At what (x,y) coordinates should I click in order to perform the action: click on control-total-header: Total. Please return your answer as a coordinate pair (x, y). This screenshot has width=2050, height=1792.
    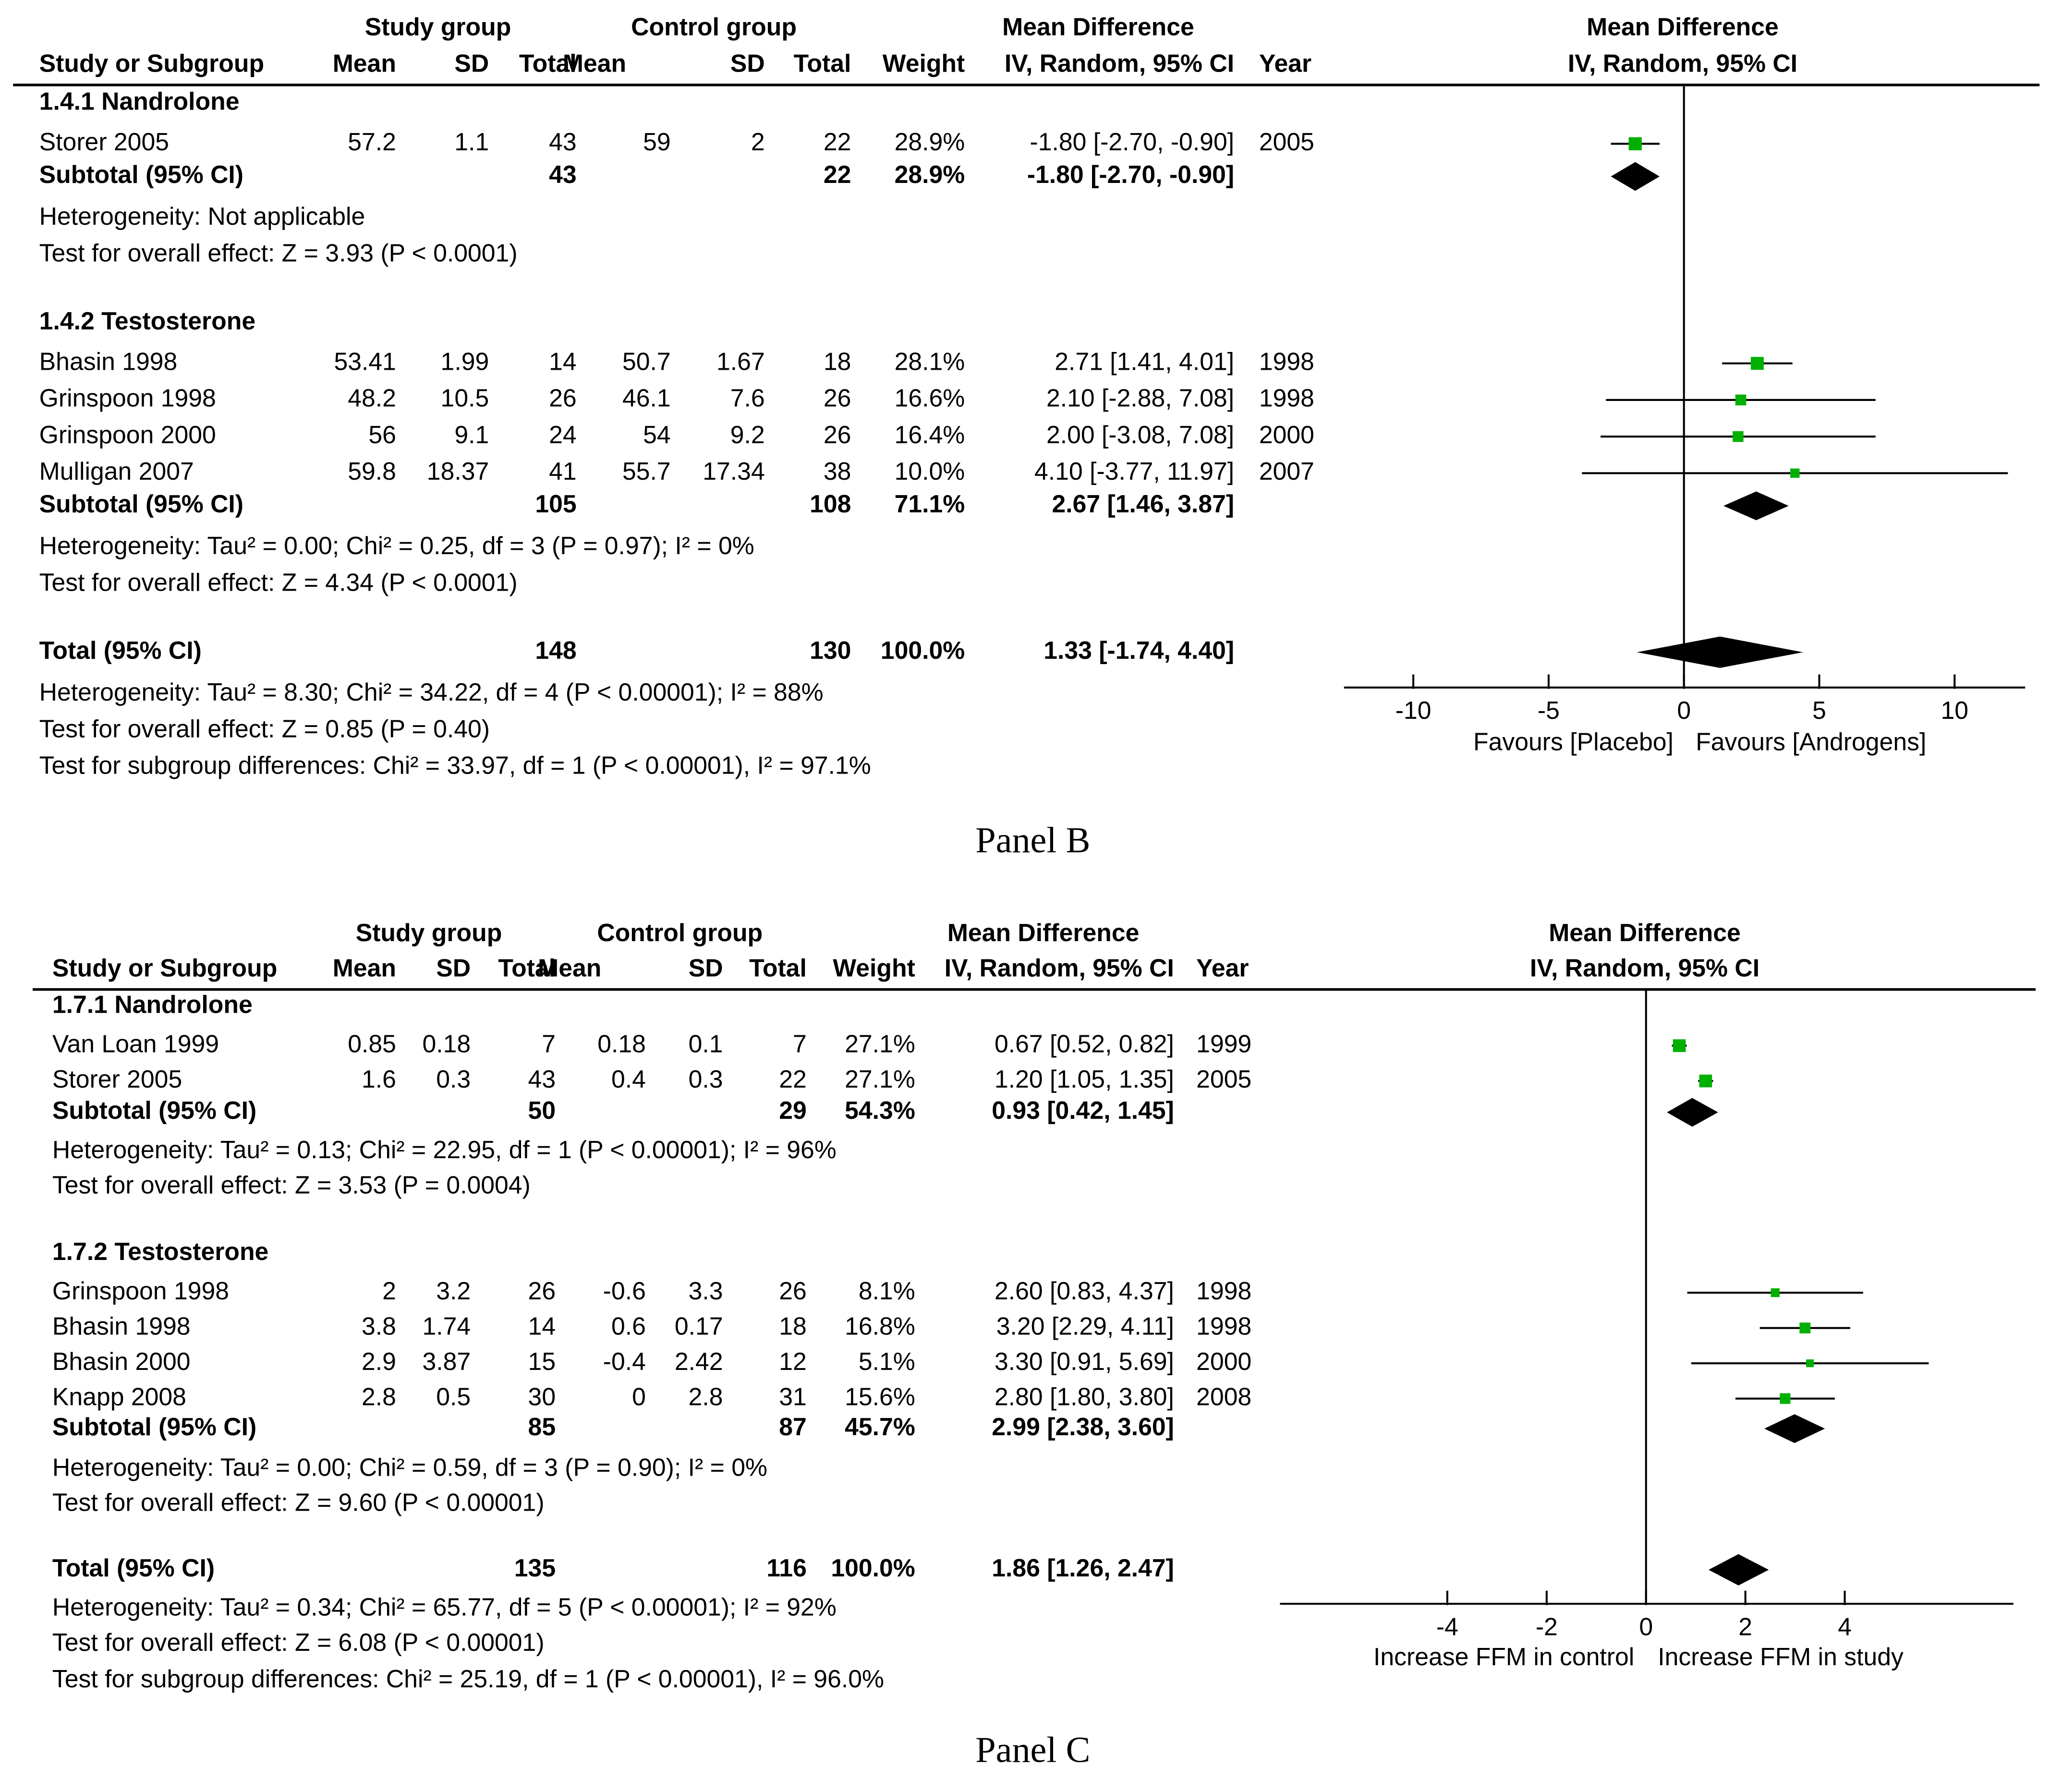
    Looking at the image, I should click on (822, 65).